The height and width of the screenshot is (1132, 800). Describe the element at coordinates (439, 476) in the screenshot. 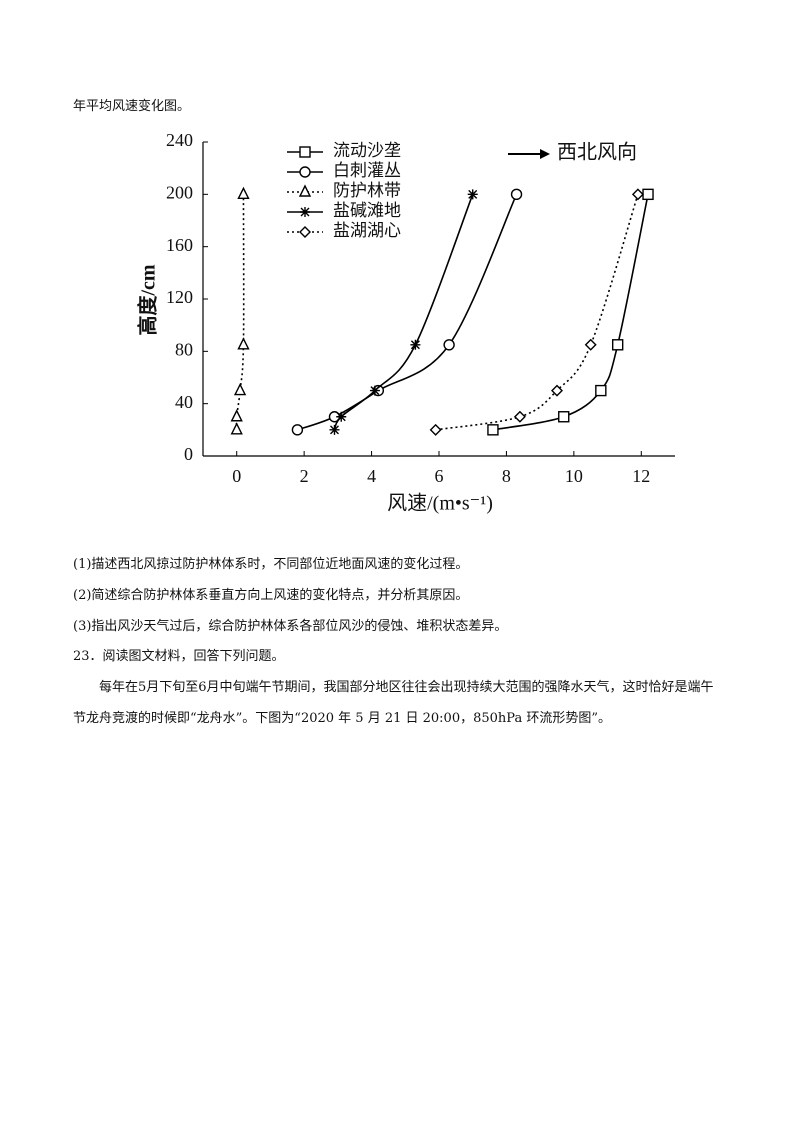

I see `x-tick-label: 6` at that location.